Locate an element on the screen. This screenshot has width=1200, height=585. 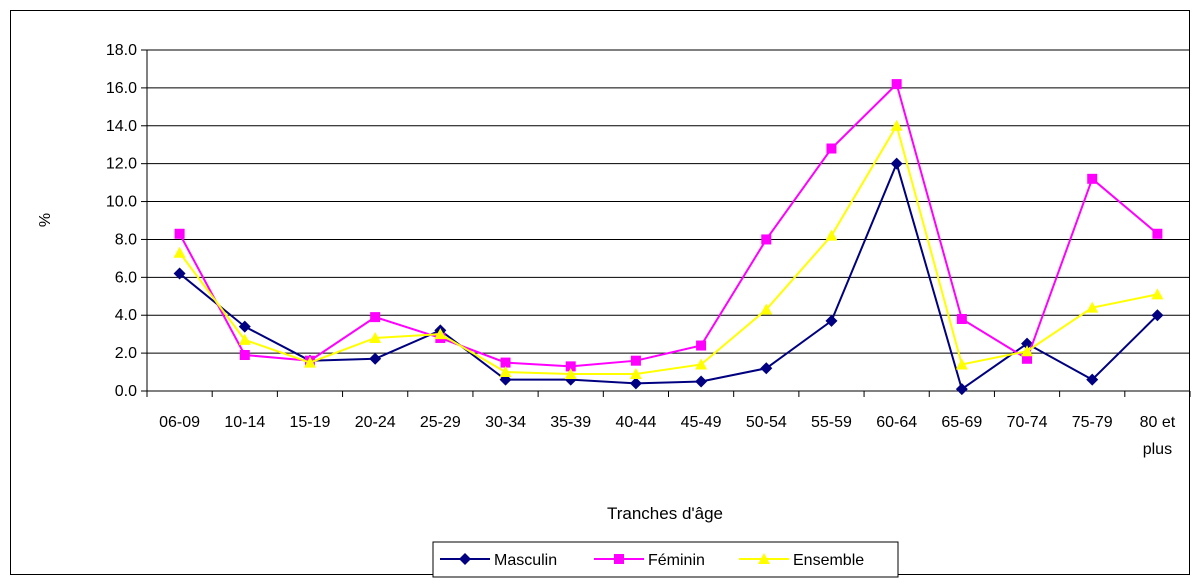
x-tick-label: 50-54 is located at coordinates (766, 422).